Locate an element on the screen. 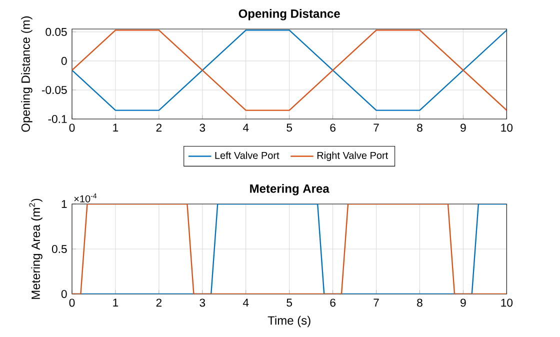 The height and width of the screenshot is (337, 560). x-axis-title: Time (s) is located at coordinates (289, 322).